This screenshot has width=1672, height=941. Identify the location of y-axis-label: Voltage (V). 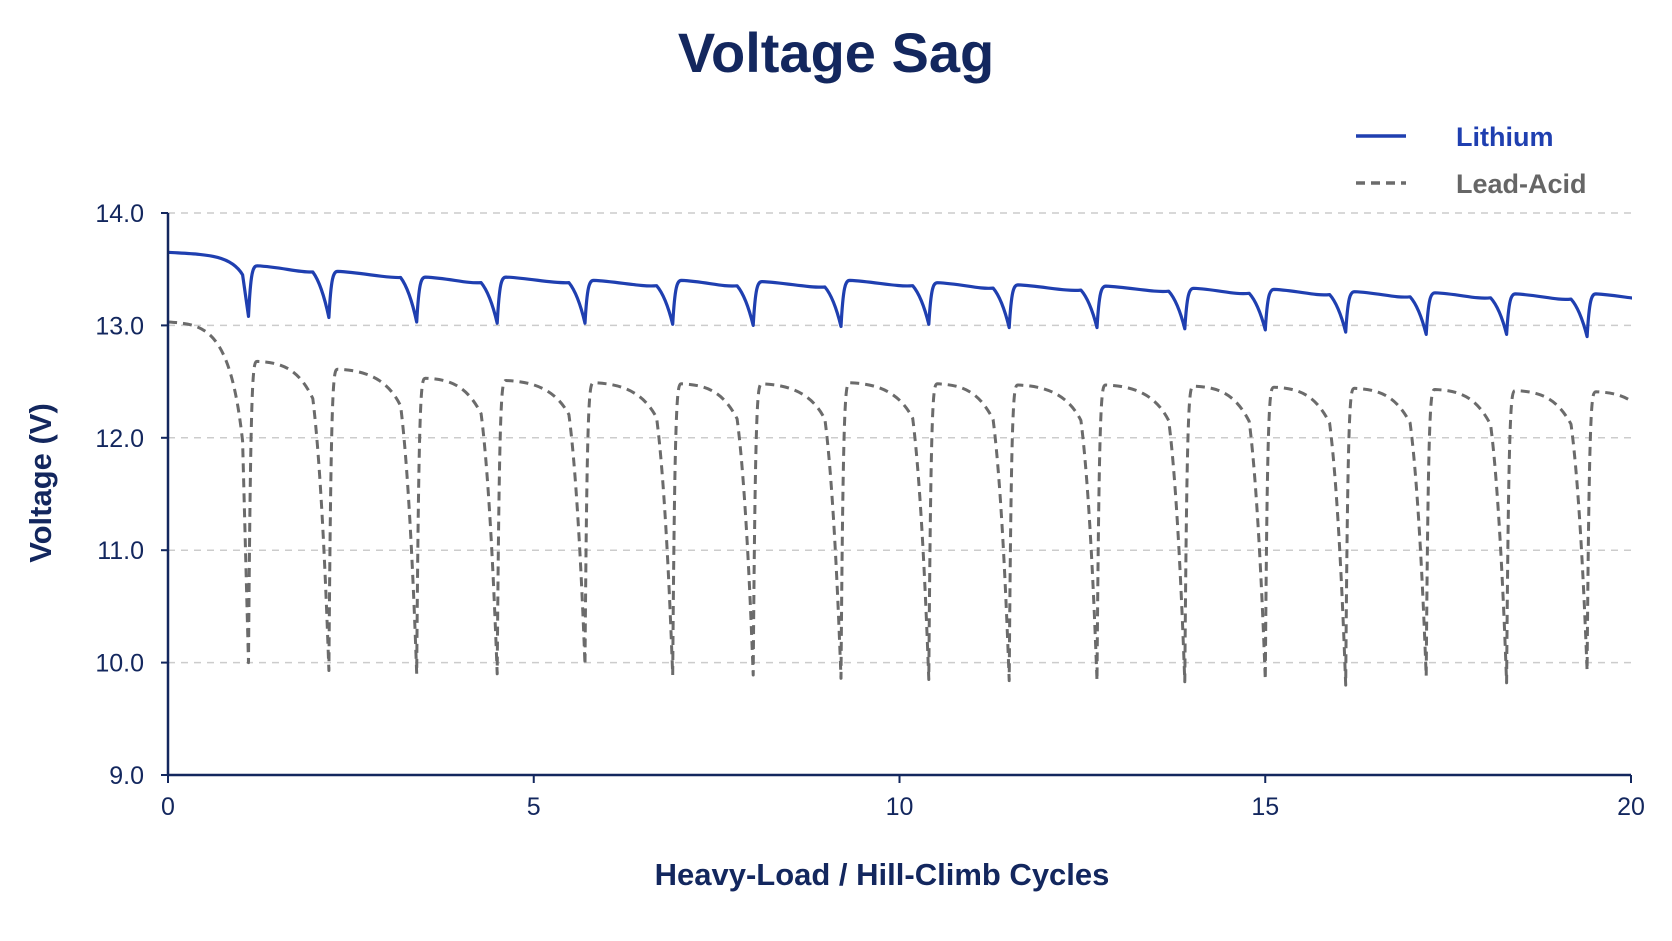
(40, 483).